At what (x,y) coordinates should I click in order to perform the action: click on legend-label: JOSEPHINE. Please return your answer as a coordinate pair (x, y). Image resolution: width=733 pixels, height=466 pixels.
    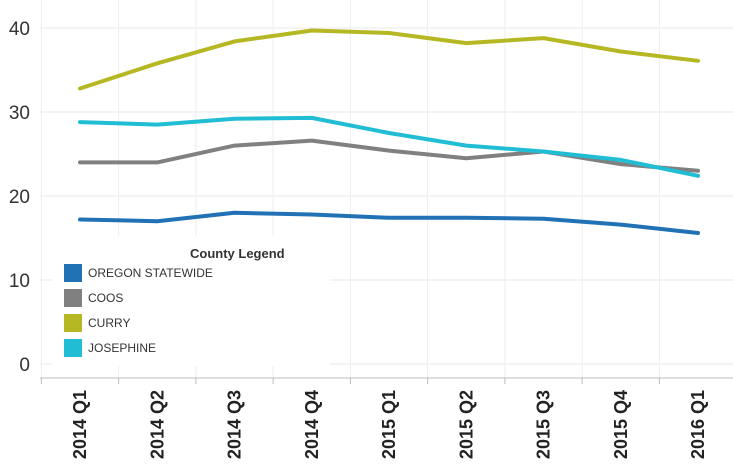
    Looking at the image, I should click on (122, 348).